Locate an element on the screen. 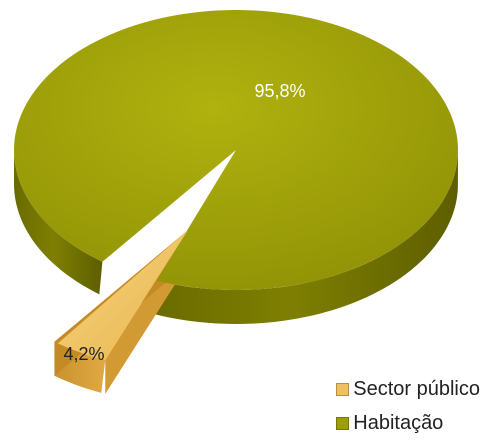 This screenshot has height=443, width=484. legend-item-sector-publico: Sector público is located at coordinates (408, 389).